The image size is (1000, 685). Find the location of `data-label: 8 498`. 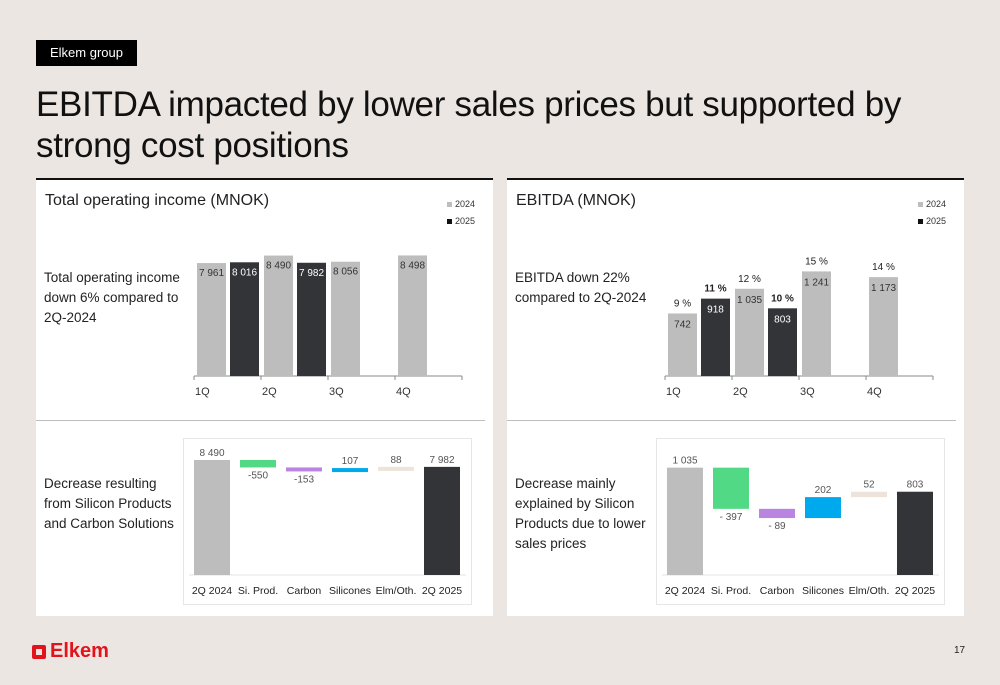

data-label: 8 498 is located at coordinates (412, 265).